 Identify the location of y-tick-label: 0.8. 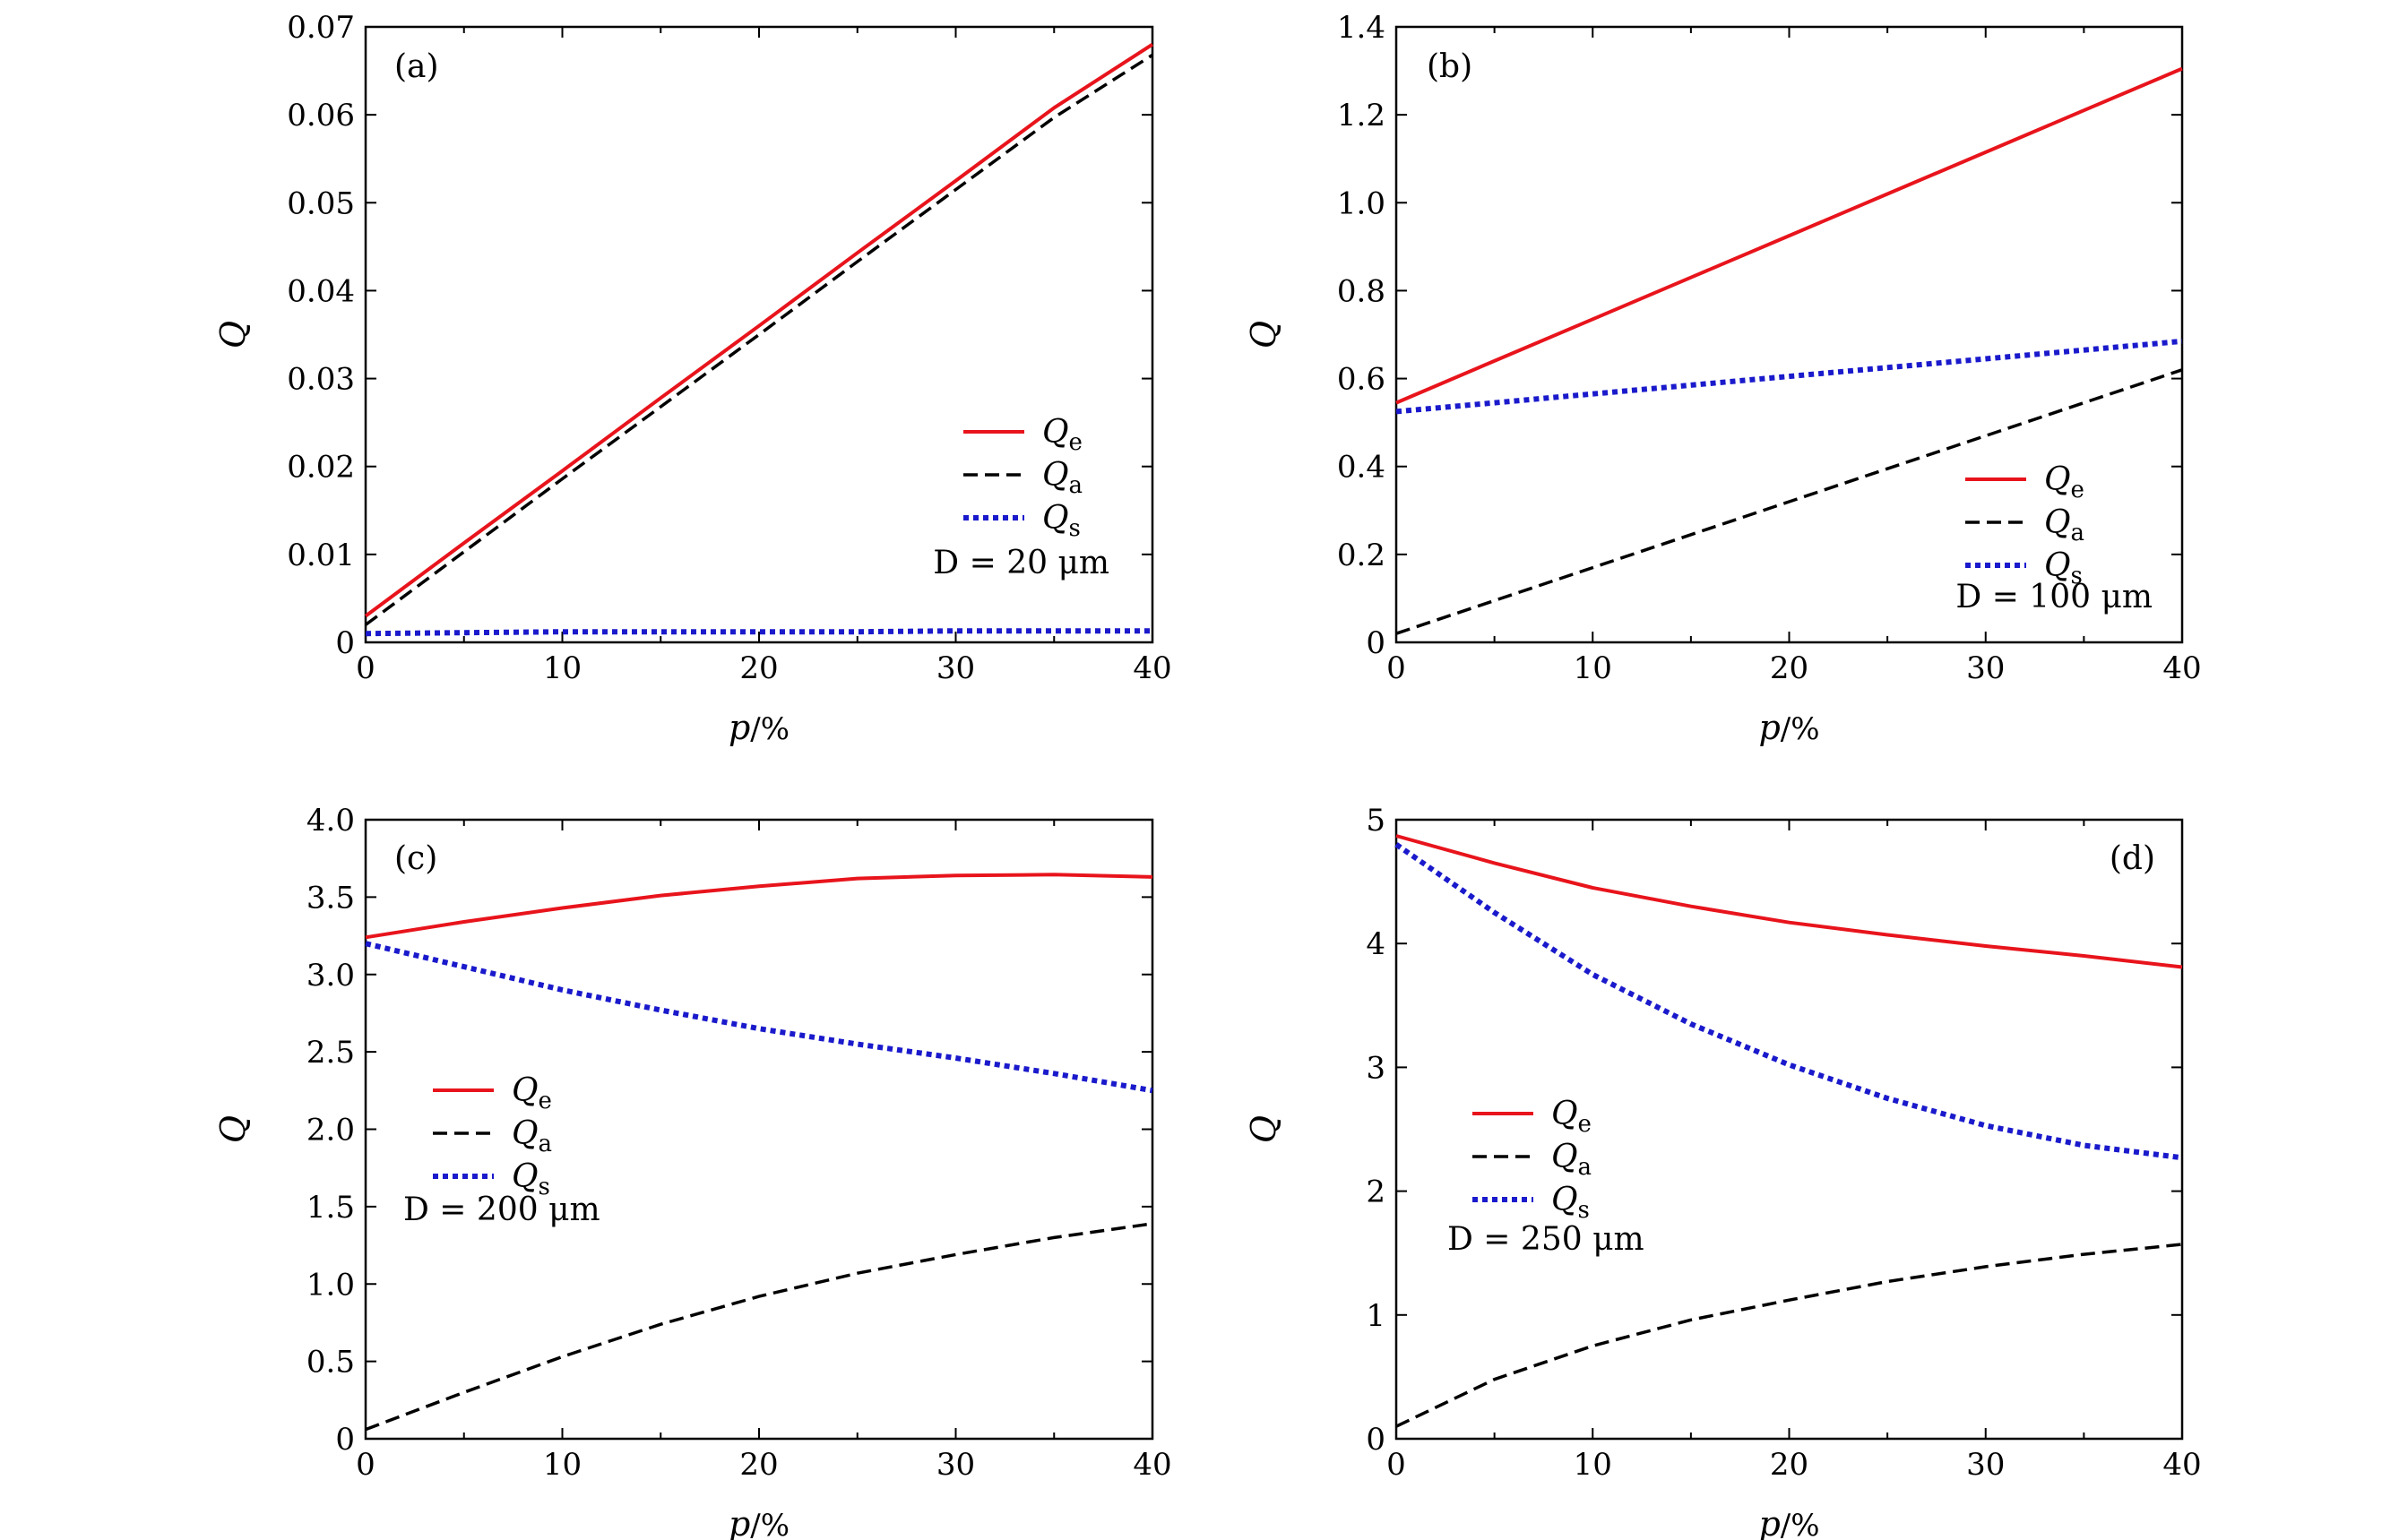
(1361, 291).